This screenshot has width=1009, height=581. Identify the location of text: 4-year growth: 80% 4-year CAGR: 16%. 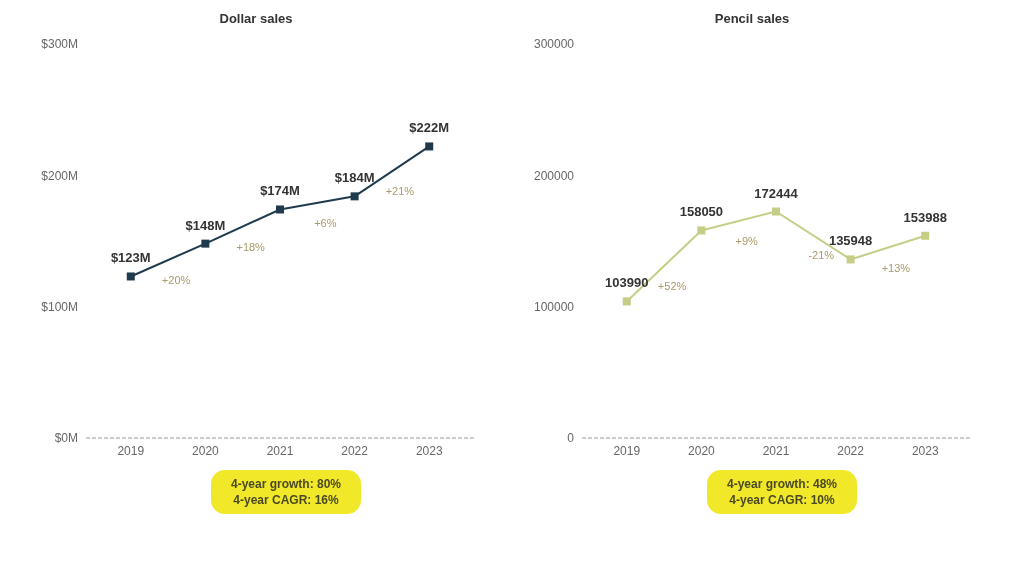
(286, 492).